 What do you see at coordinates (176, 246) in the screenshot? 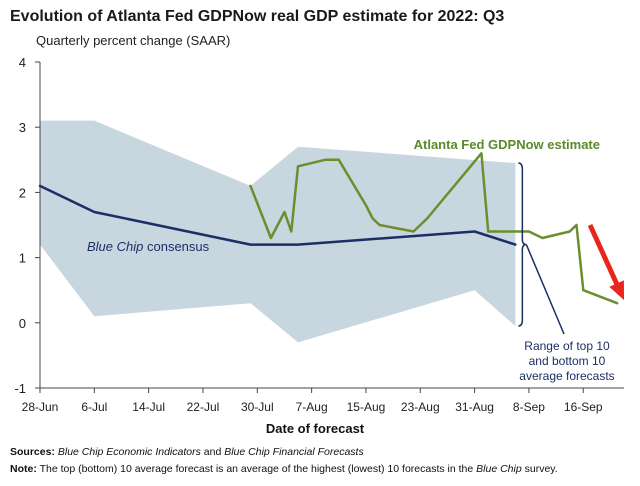
I see `blue-chip-annotation-rest: consensus` at bounding box center [176, 246].